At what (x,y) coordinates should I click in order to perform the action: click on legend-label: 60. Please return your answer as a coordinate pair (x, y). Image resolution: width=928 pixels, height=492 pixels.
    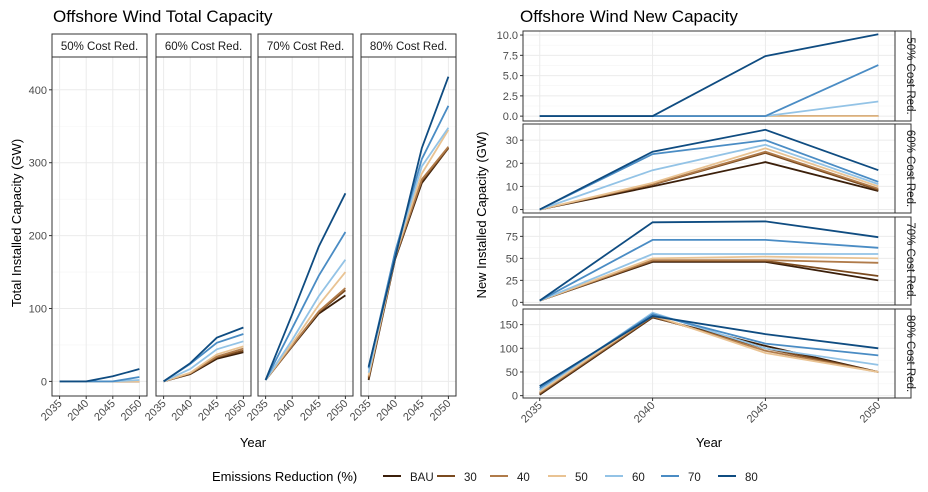
    Looking at the image, I should click on (638, 478).